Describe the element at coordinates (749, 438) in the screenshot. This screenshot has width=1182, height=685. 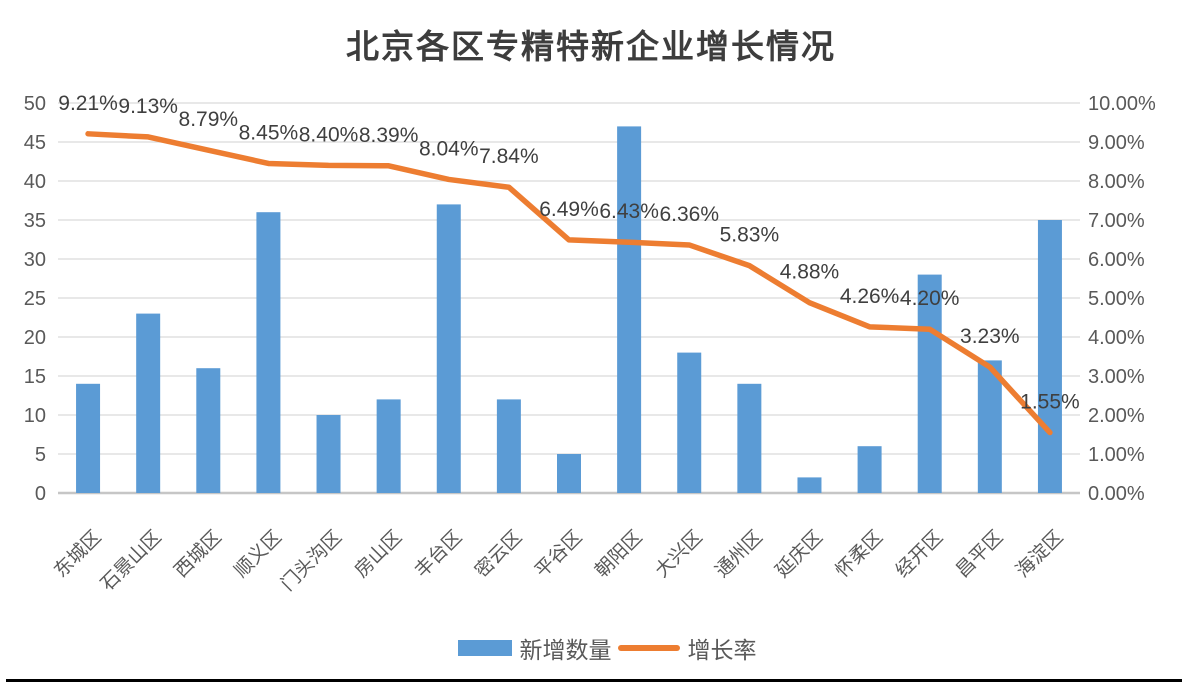
I see `bar-通州区` at that location.